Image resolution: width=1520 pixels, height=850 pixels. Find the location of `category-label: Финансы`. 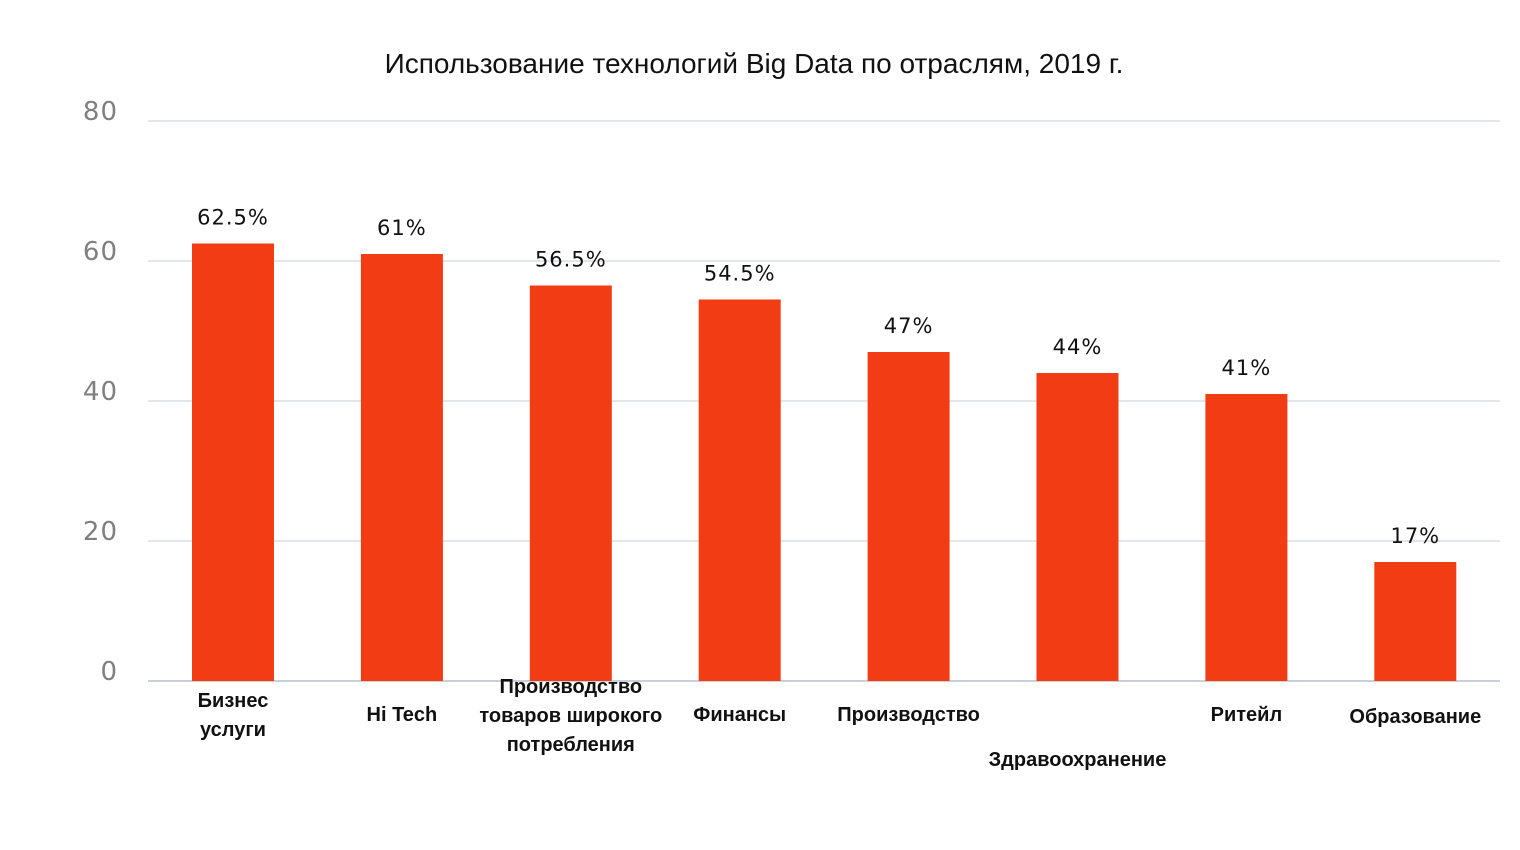

category-label: Финансы is located at coordinates (739, 715).